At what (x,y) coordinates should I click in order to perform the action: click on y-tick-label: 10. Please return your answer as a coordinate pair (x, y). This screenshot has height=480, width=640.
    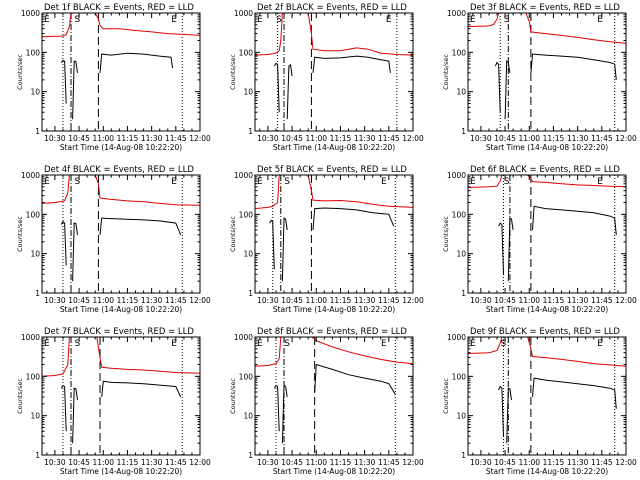
    Looking at the image, I should click on (35, 416).